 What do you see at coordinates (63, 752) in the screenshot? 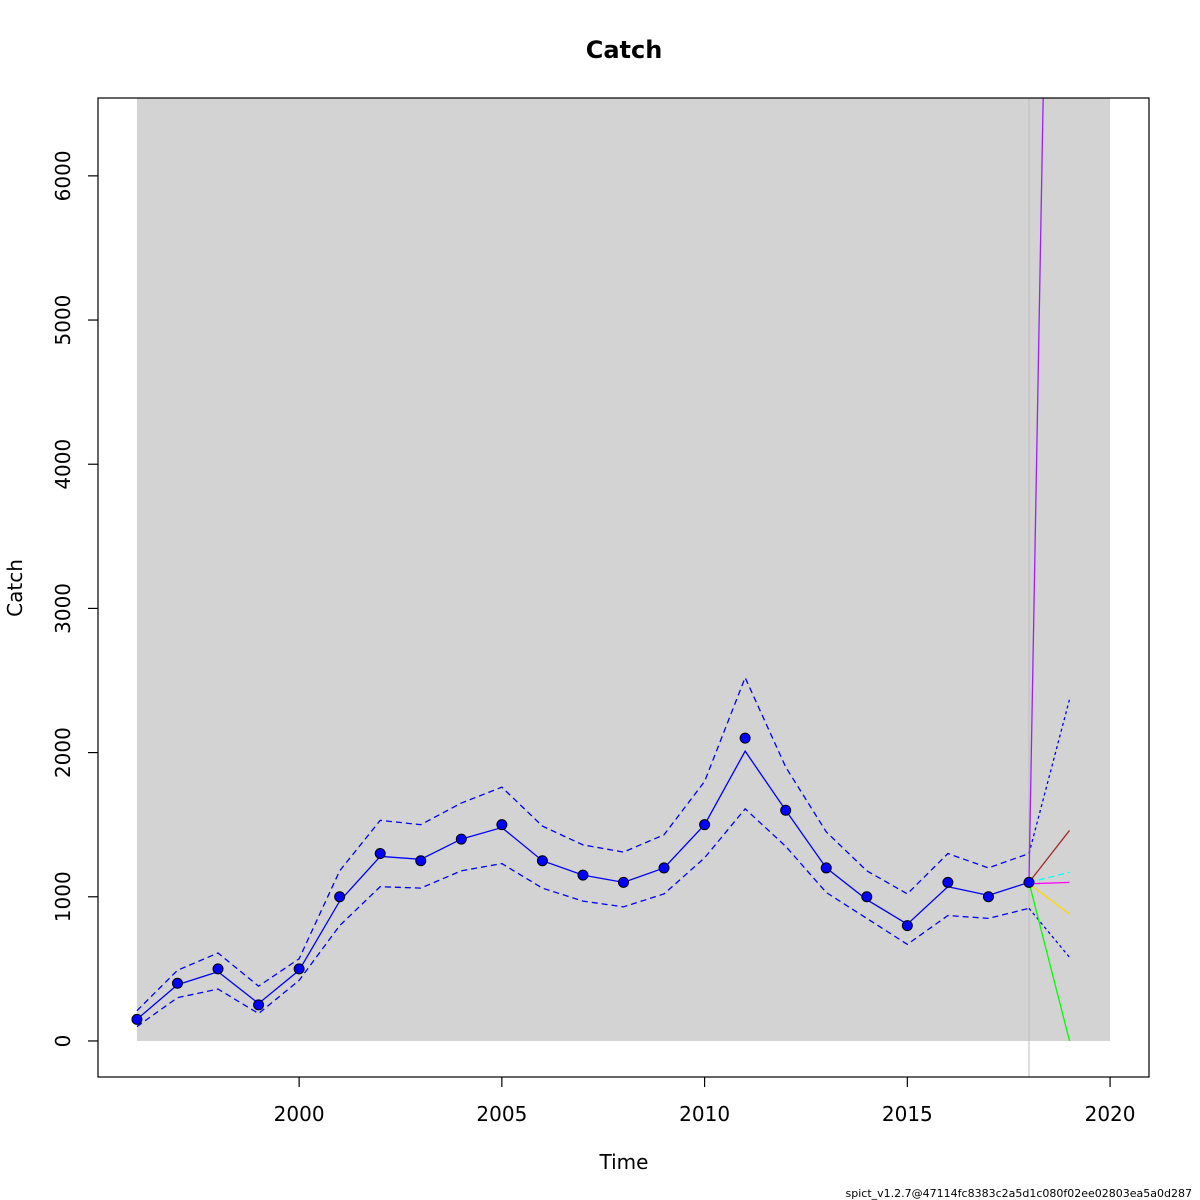
I see `y-tick-label: 2000` at bounding box center [63, 752].